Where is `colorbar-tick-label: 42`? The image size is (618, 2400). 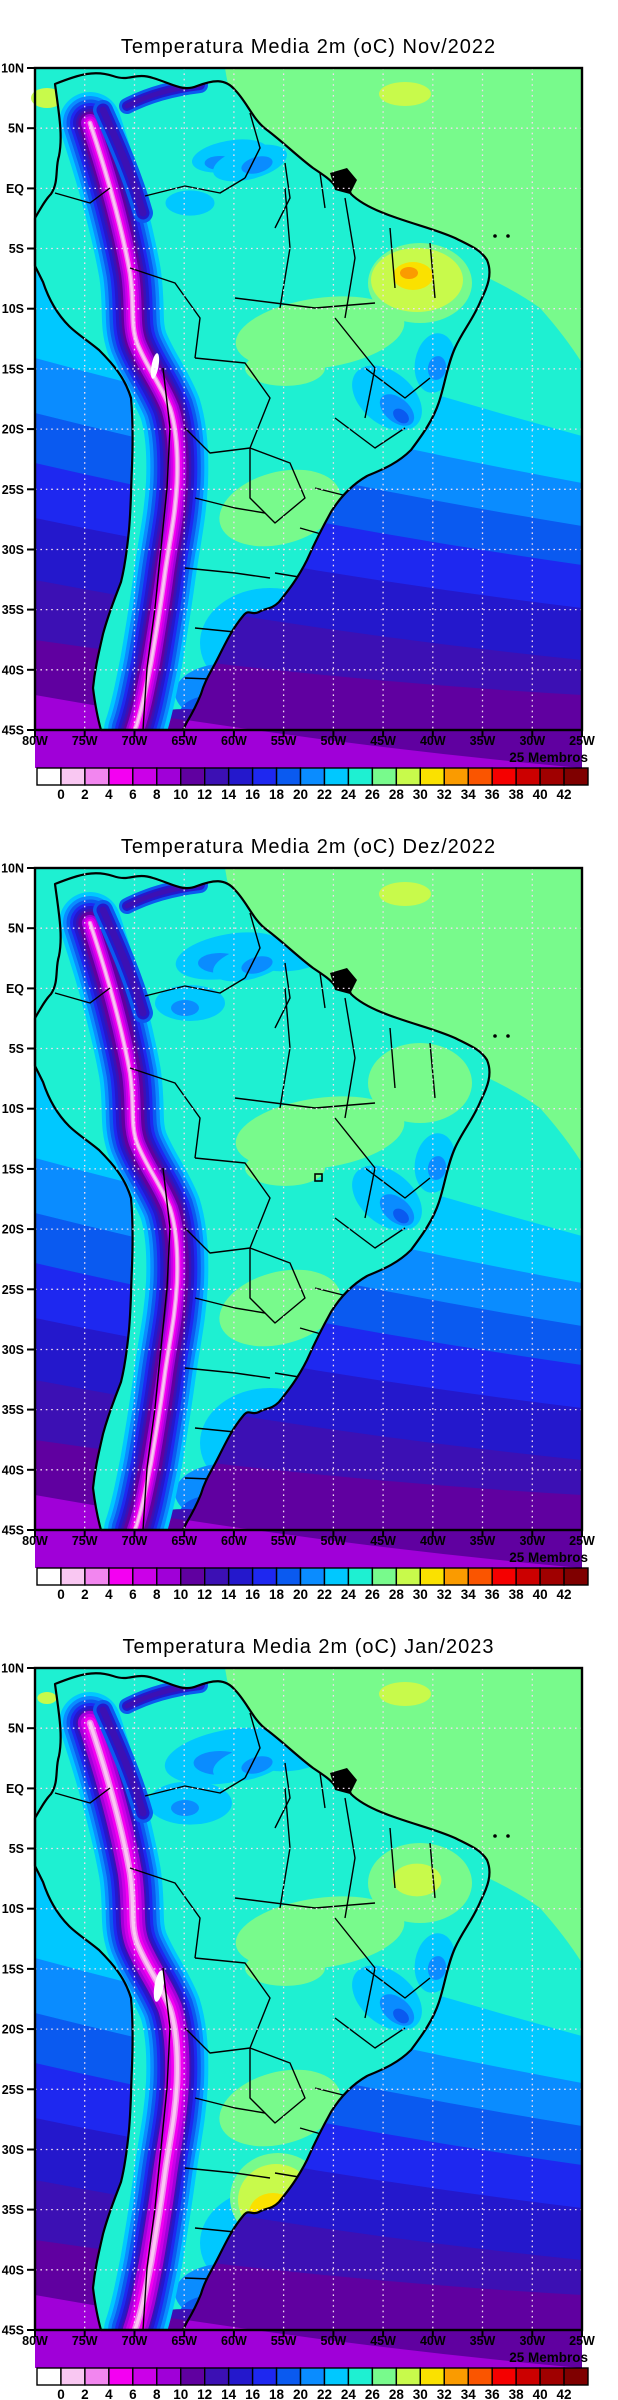
colorbar-tick-label: 42 is located at coordinates (564, 793).